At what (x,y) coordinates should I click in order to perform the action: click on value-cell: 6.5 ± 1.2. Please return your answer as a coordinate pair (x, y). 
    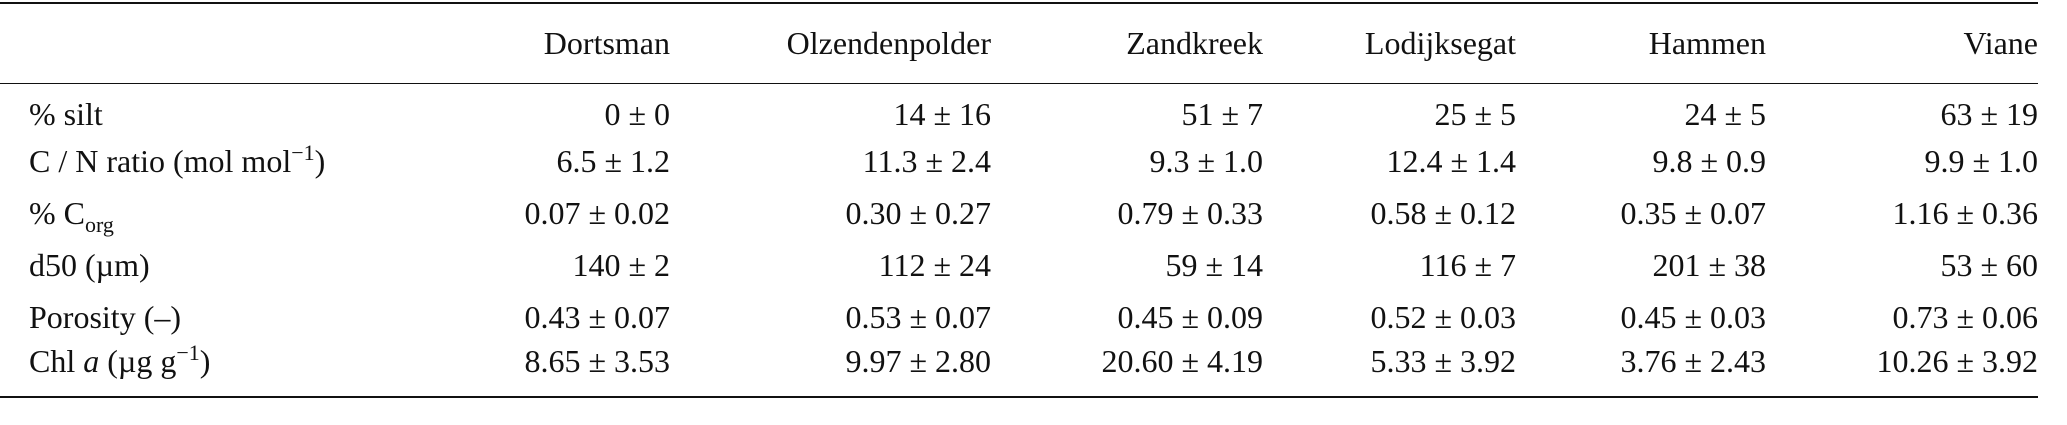
    Looking at the image, I should click on (613, 160).